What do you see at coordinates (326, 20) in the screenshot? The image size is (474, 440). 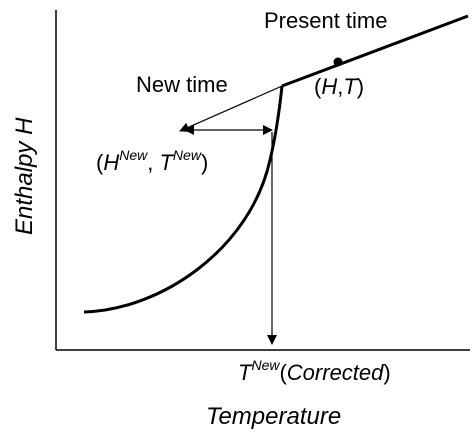 I see `present-time-label: Present time` at bounding box center [326, 20].